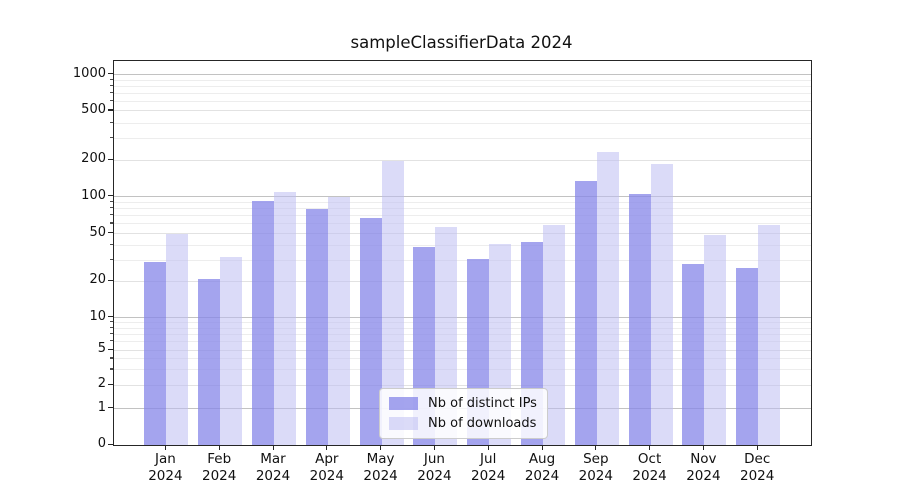  Describe the element at coordinates (585, 312) in the screenshot. I see `bar-sep-distinct-ips` at that location.